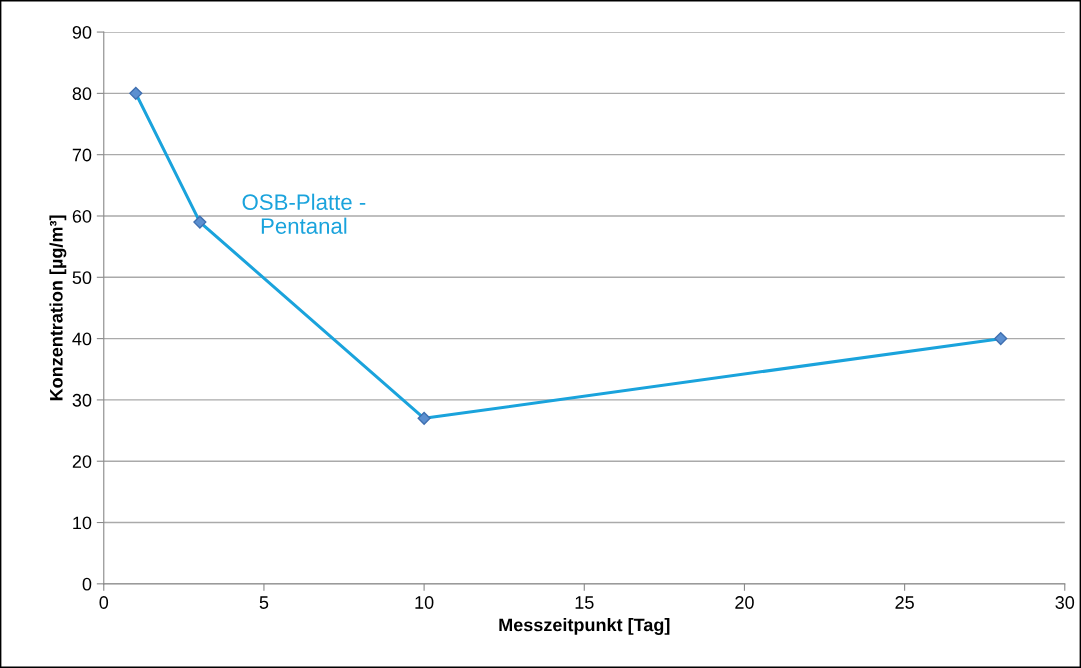  What do you see at coordinates (82, 523) in the screenshot?
I see `y-tick-label: 10` at bounding box center [82, 523].